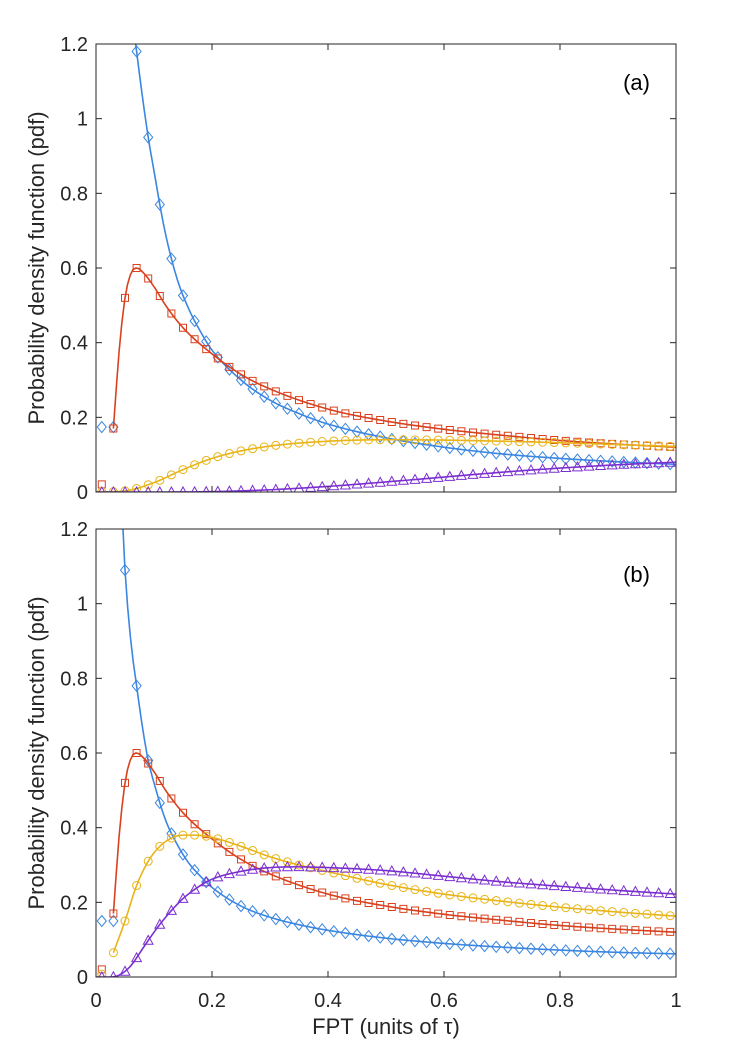 This screenshot has width=747, height=1048. Describe the element at coordinates (74, 194) in the screenshot. I see `y-tick-label: 0.8` at that location.